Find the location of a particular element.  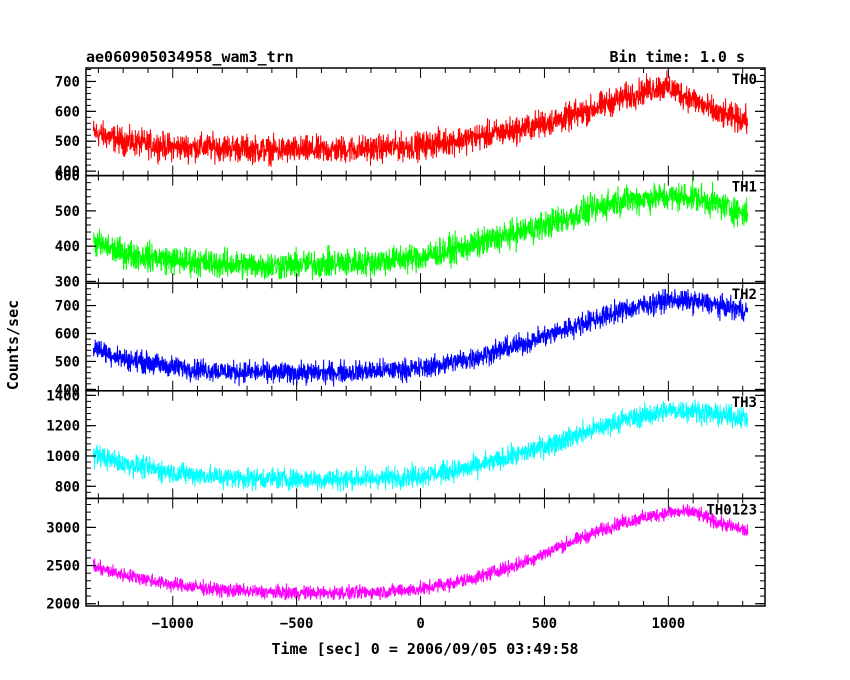

x-tick-label: 0 is located at coordinates (420, 624).